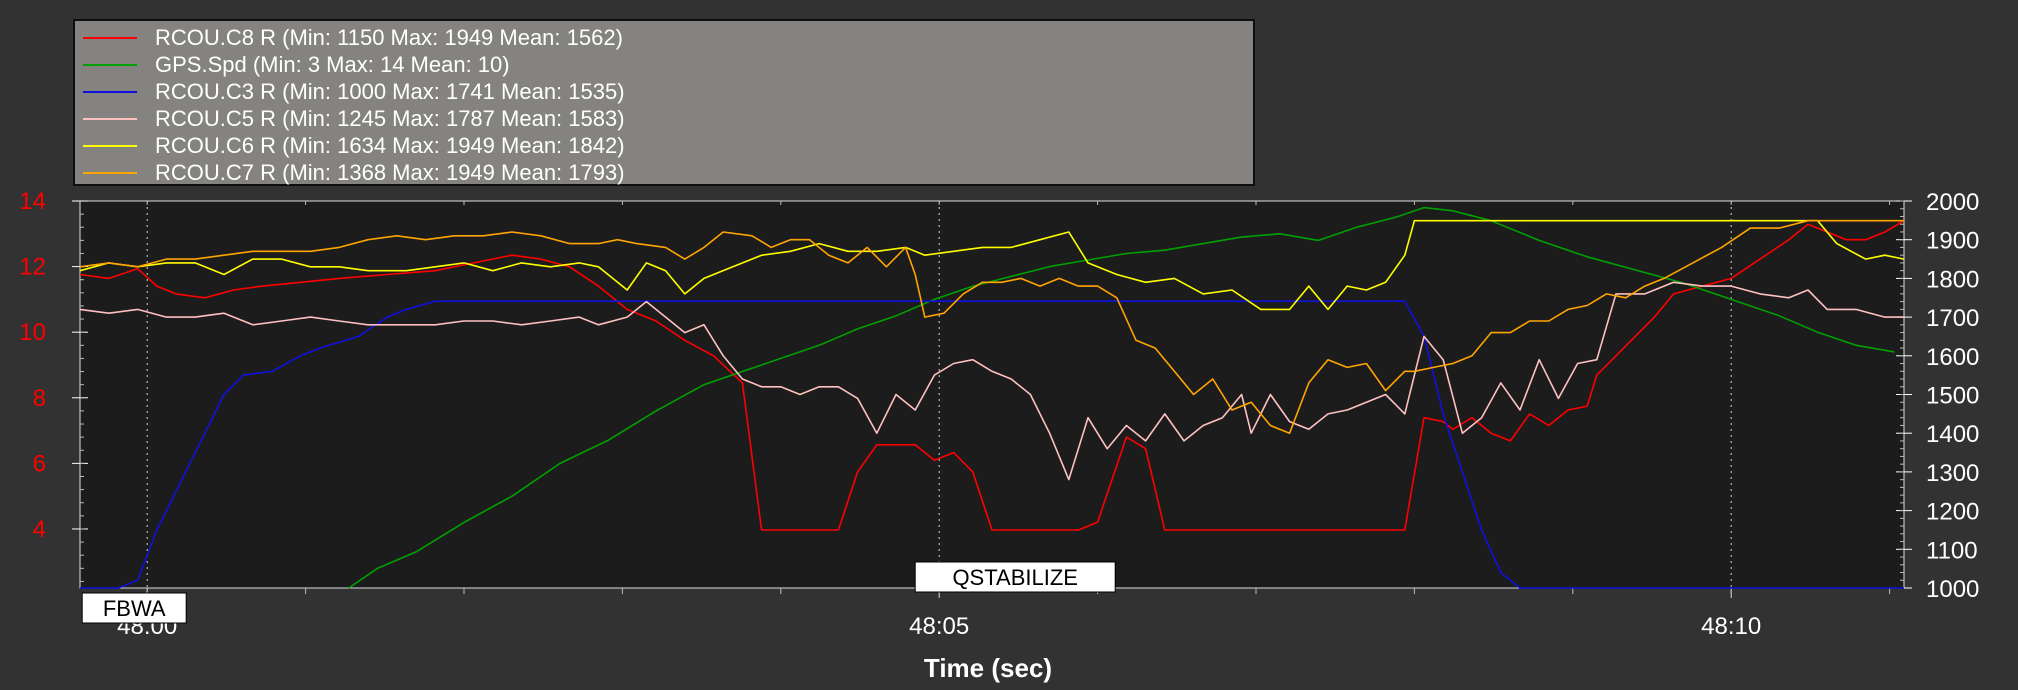 The image size is (2018, 690). I want to click on mode-label-text: QSTABILIZE, so click(1015, 577).